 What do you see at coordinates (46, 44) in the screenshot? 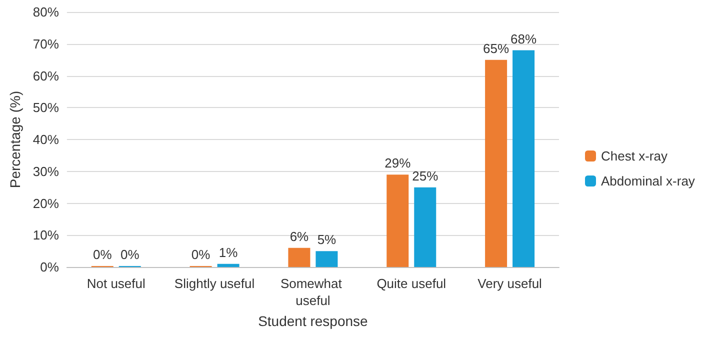
I see `y-tick-label: 70%` at bounding box center [46, 44].